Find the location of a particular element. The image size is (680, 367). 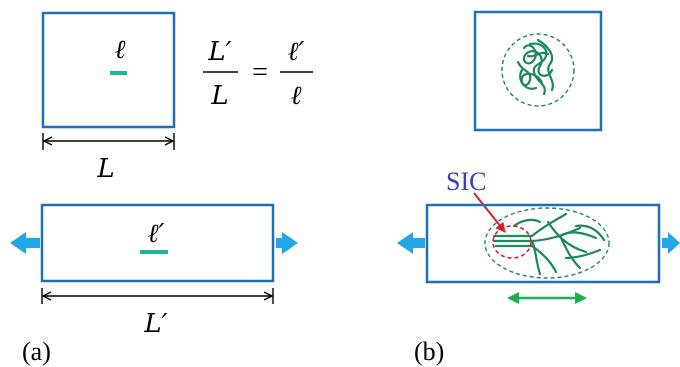

dimension-label-L-prime: L′ is located at coordinates (155, 324).